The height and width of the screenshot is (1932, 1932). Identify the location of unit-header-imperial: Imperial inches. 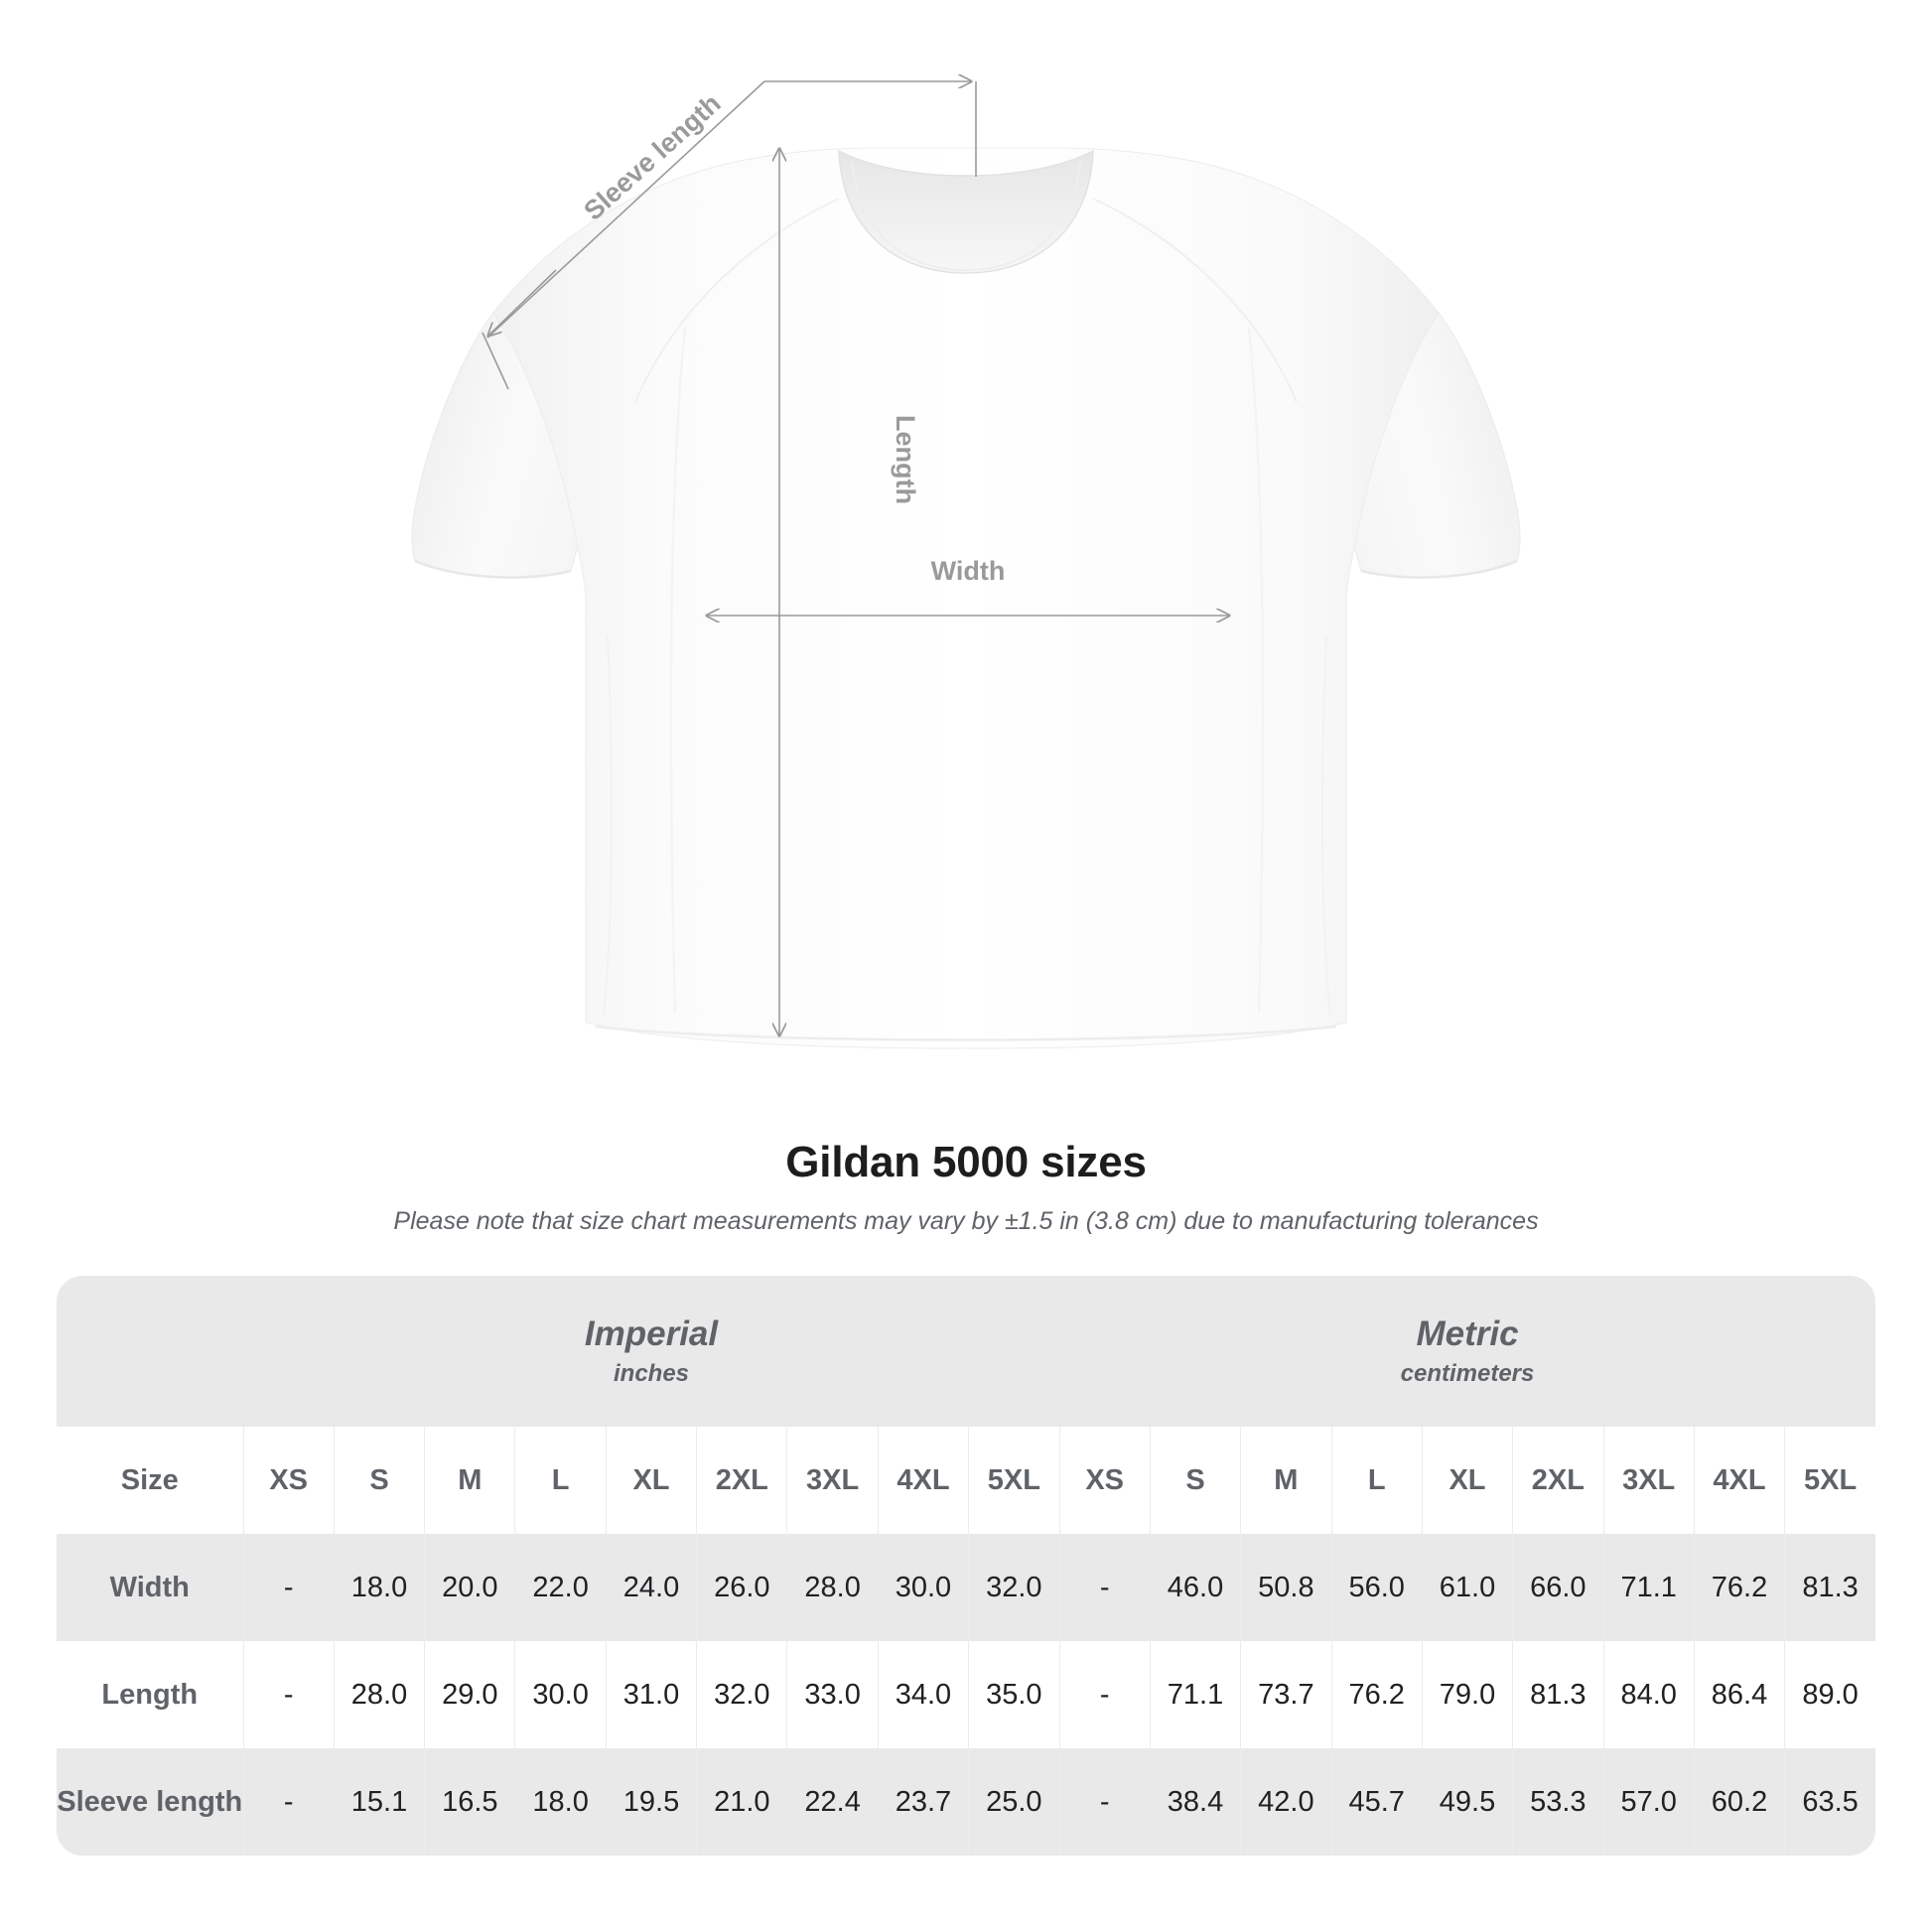
(651, 1351).